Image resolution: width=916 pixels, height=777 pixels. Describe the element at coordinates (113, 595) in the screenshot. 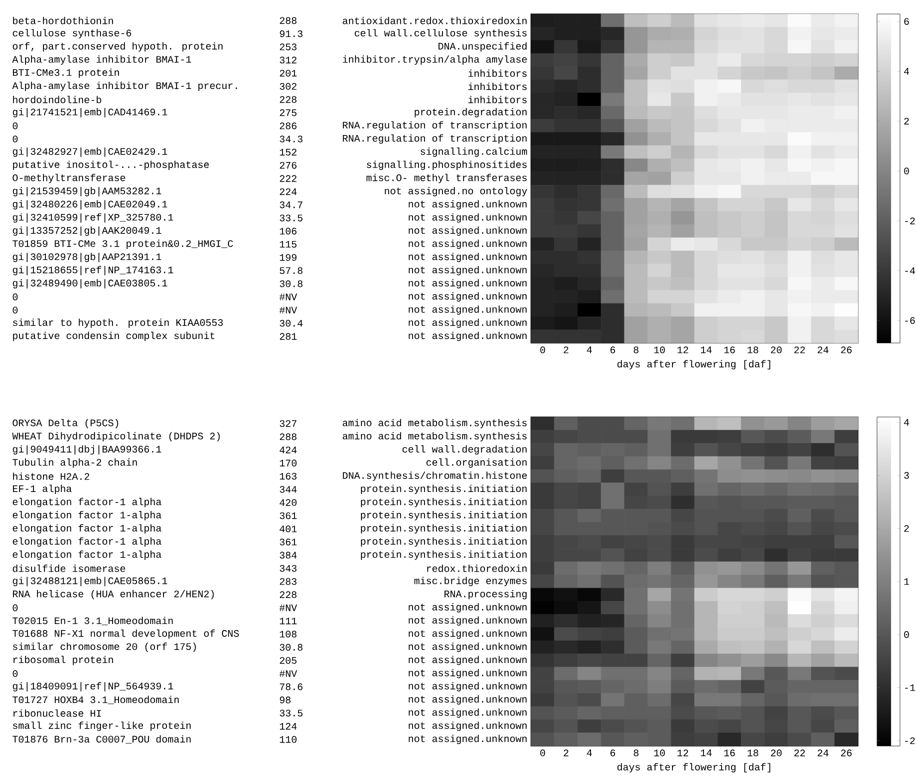

I see `text: RNA helicase (HUA enhancer 2/HEN2)` at that location.